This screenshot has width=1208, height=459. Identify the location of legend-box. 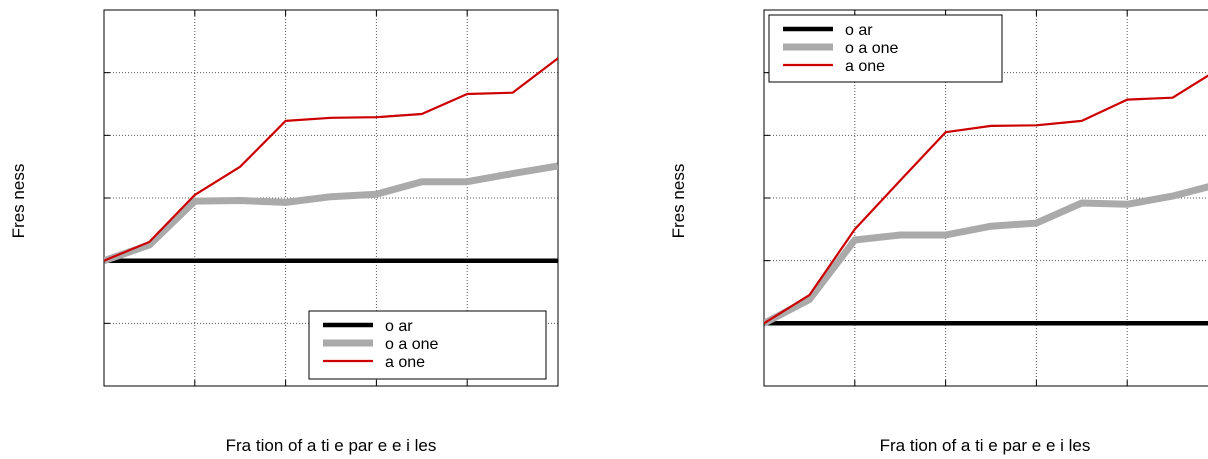
(427, 345).